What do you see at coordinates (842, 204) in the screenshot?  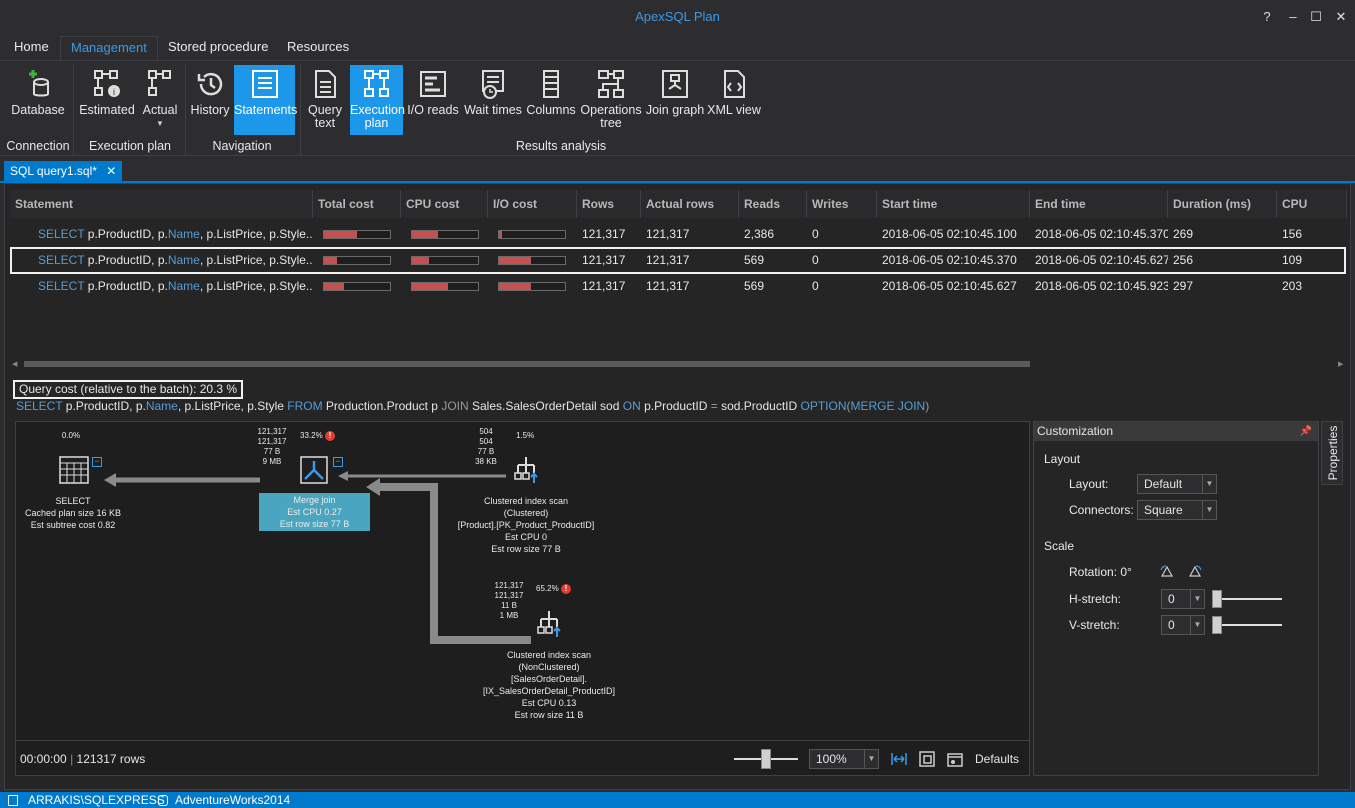 I see `column-header: Writes` at bounding box center [842, 204].